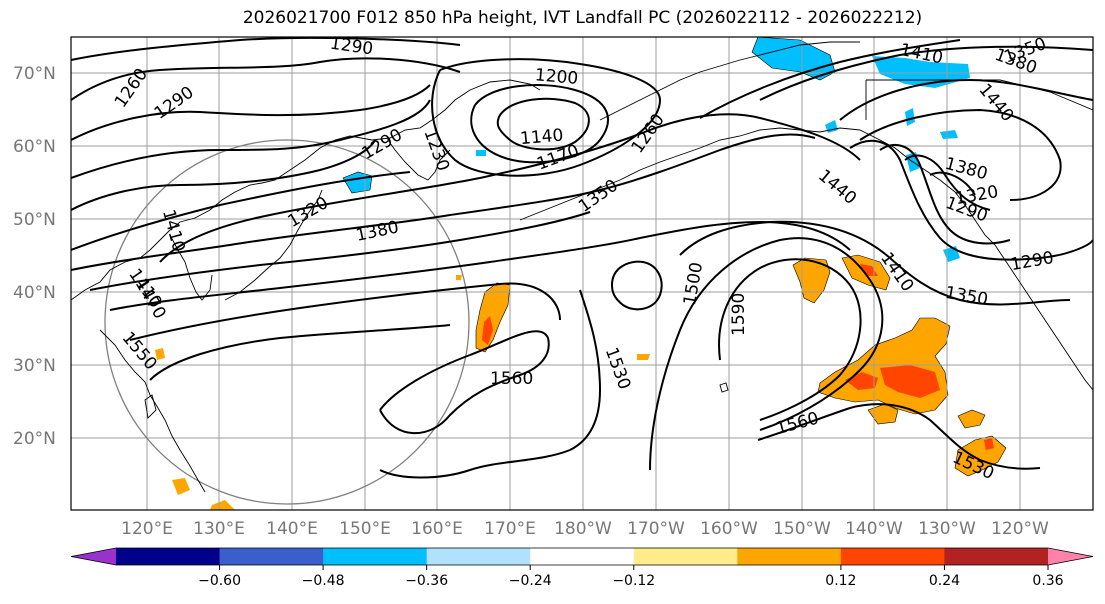 The height and width of the screenshot is (604, 1105). What do you see at coordinates (511, 379) in the screenshot?
I see `contour-label: 1560` at bounding box center [511, 379].